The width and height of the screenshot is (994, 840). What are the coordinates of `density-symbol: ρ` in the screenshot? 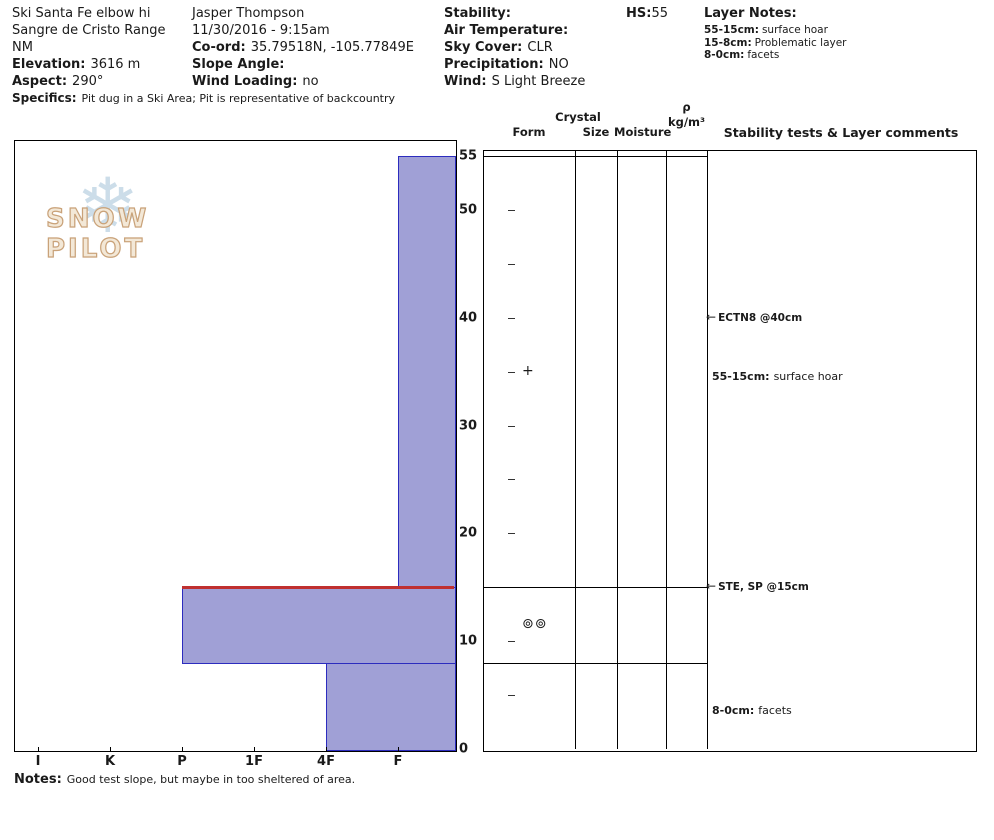 It's located at (686, 107).